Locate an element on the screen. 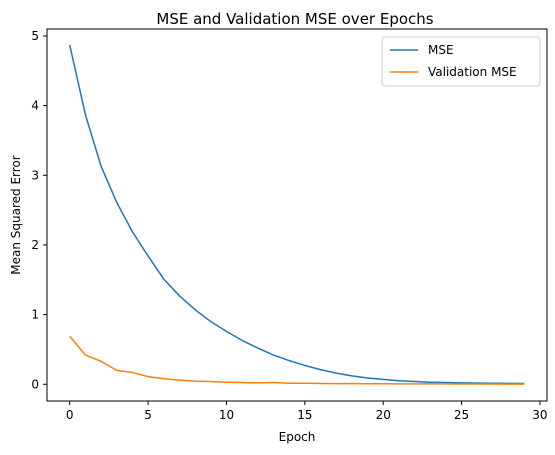 The height and width of the screenshot is (455, 555). x-tick-label: 0 is located at coordinates (70, 415).